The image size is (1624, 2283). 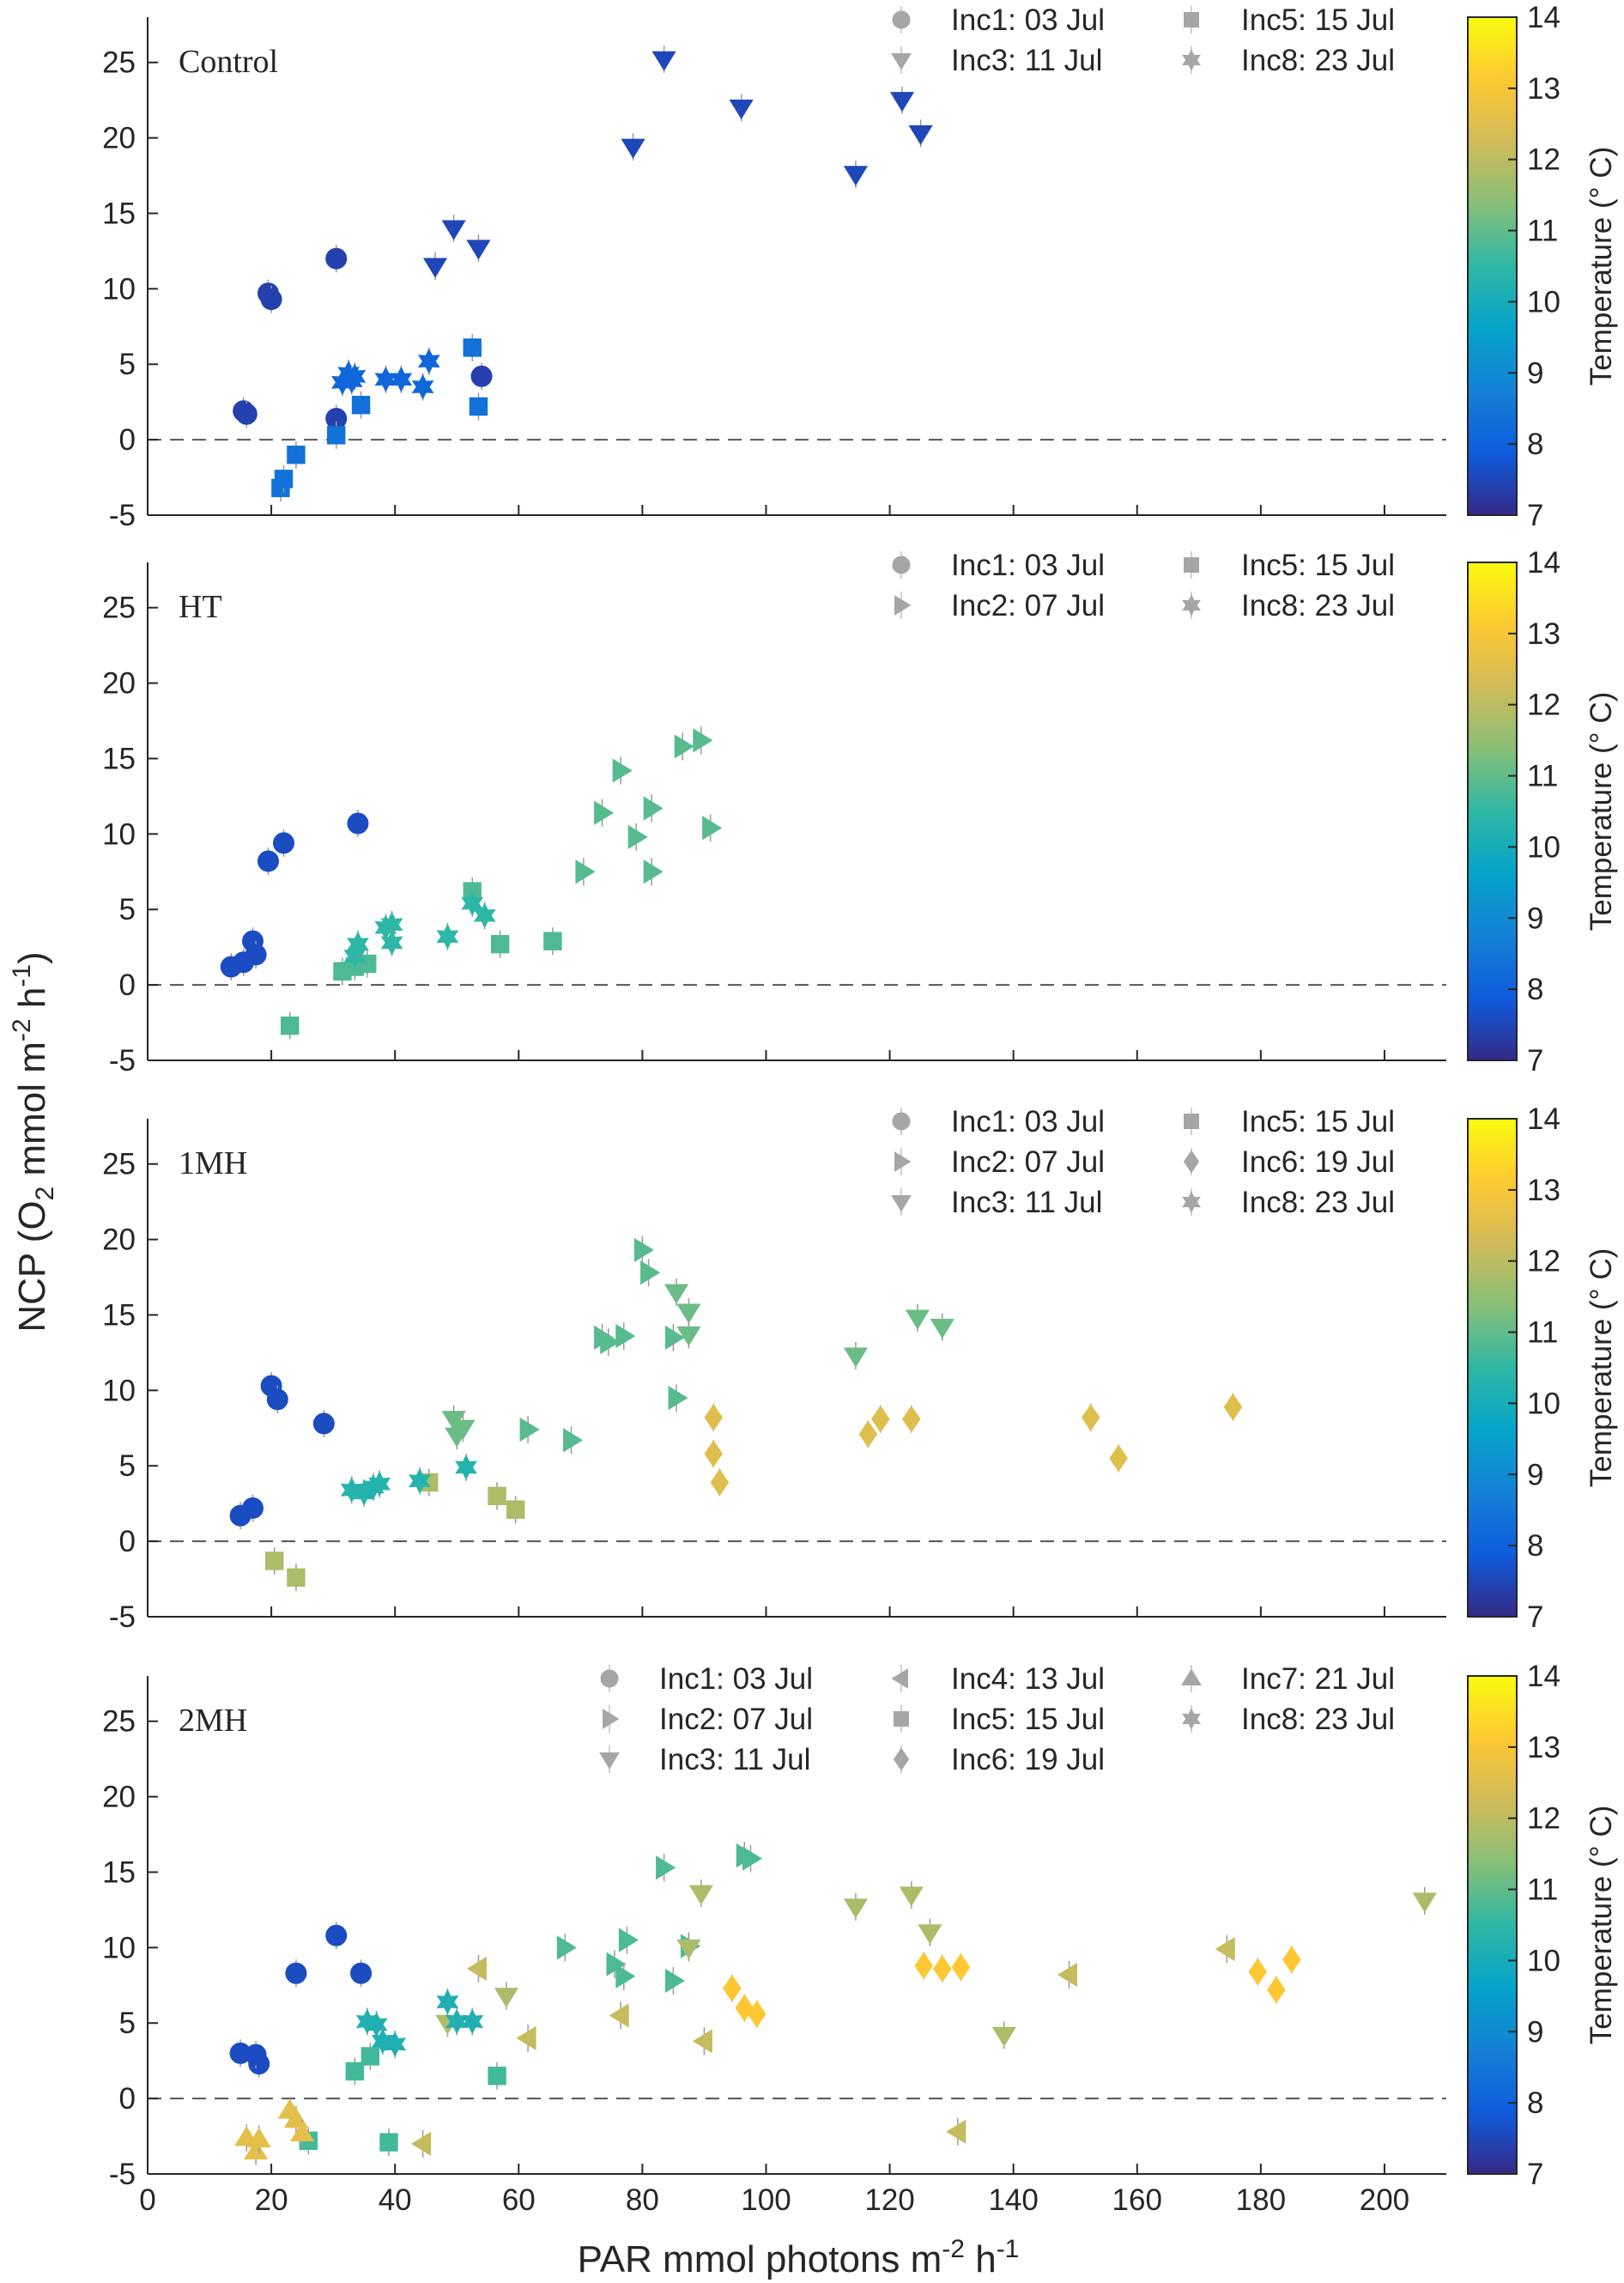 What do you see at coordinates (1384, 2200) in the screenshot?
I see `x-tick-label: 200` at bounding box center [1384, 2200].